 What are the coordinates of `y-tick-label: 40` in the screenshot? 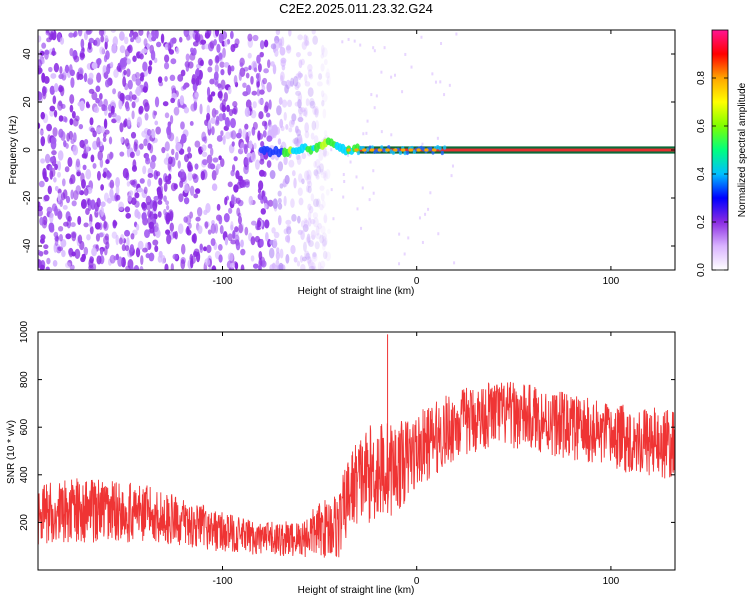 It's located at (27, 54).